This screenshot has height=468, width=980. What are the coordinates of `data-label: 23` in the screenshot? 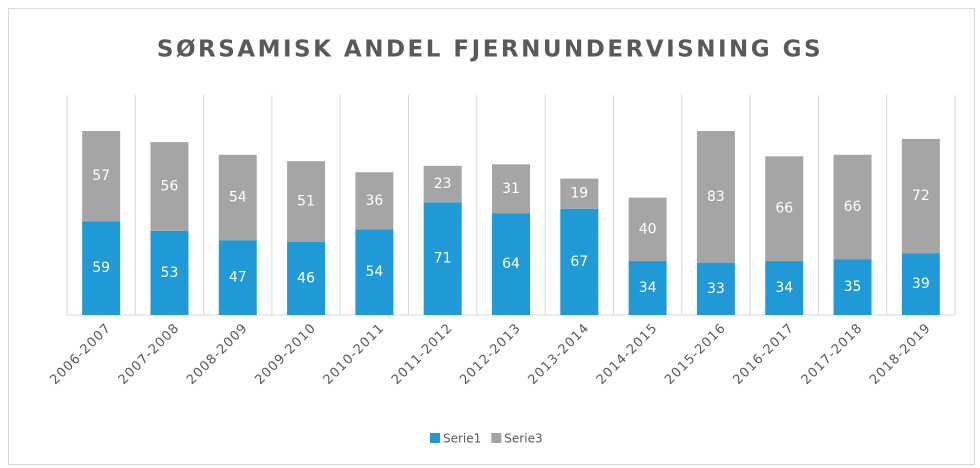 It's located at (443, 184).